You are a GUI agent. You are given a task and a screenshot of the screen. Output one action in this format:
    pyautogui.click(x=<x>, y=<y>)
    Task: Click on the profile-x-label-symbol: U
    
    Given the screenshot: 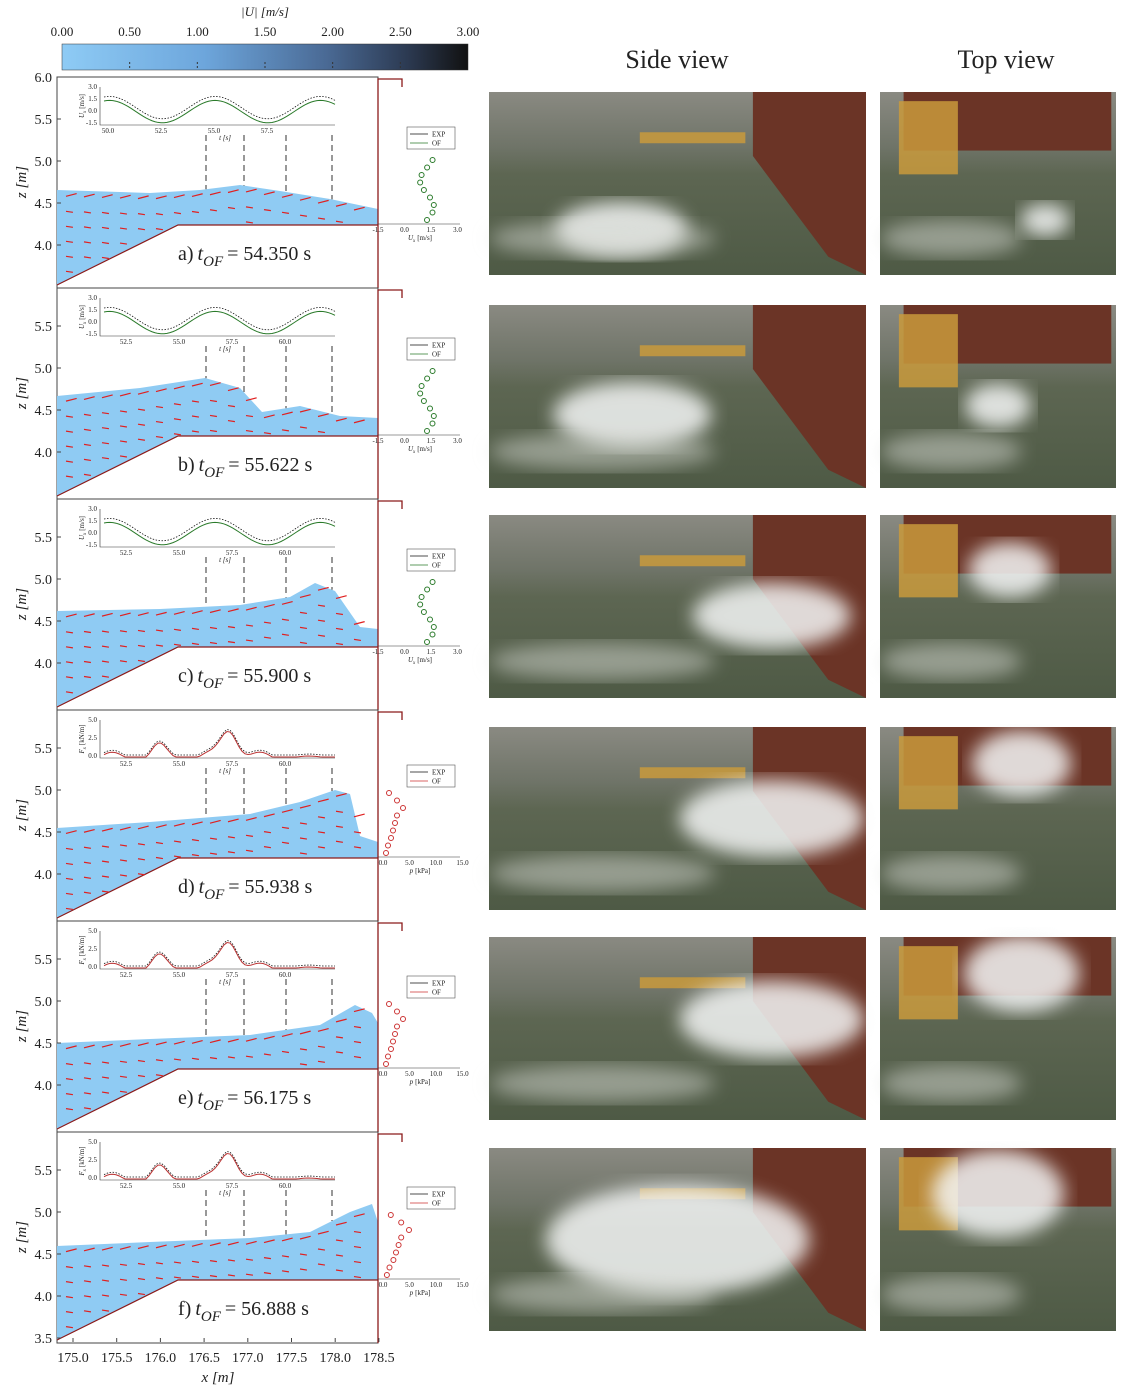 What is the action you would take?
    pyautogui.click(x=411, y=660)
    